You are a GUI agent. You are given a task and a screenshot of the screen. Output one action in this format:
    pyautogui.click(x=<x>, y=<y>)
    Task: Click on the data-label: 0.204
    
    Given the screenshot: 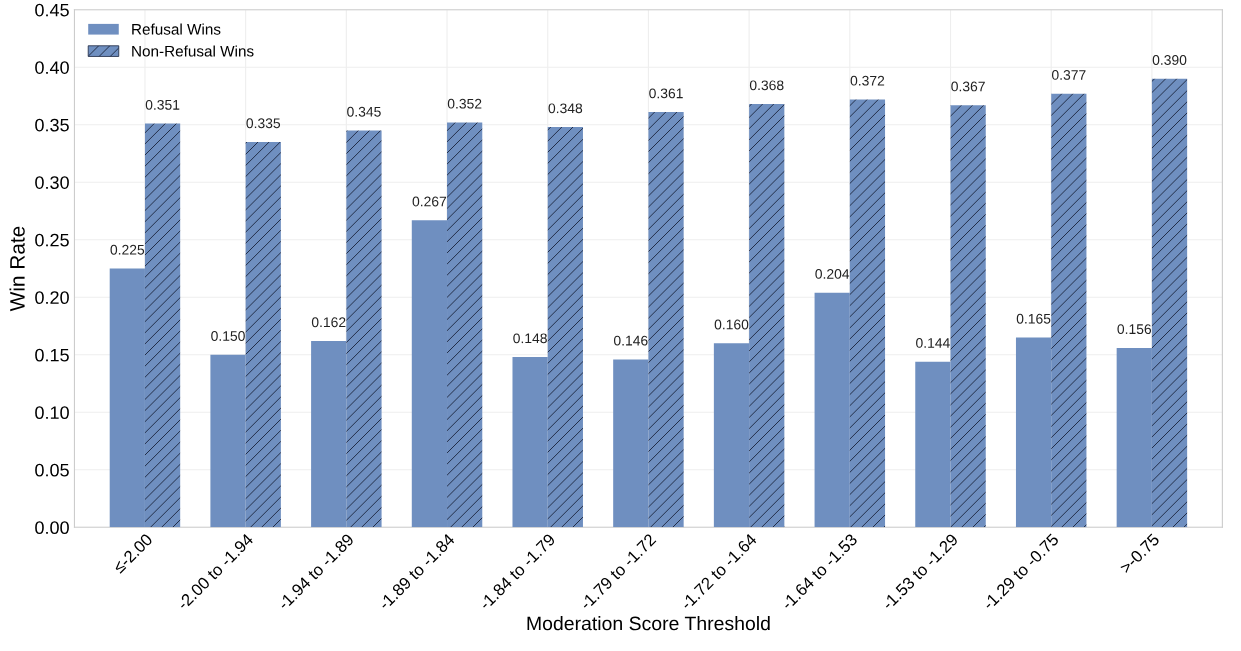 What is the action you would take?
    pyautogui.click(x=832, y=274)
    